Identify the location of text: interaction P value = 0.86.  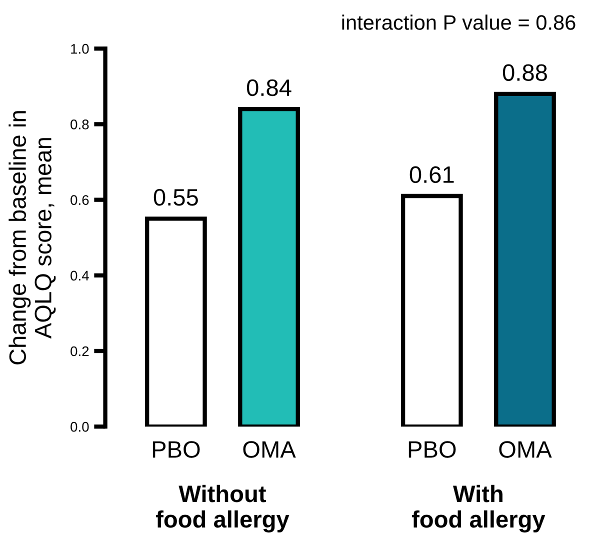
(459, 22).